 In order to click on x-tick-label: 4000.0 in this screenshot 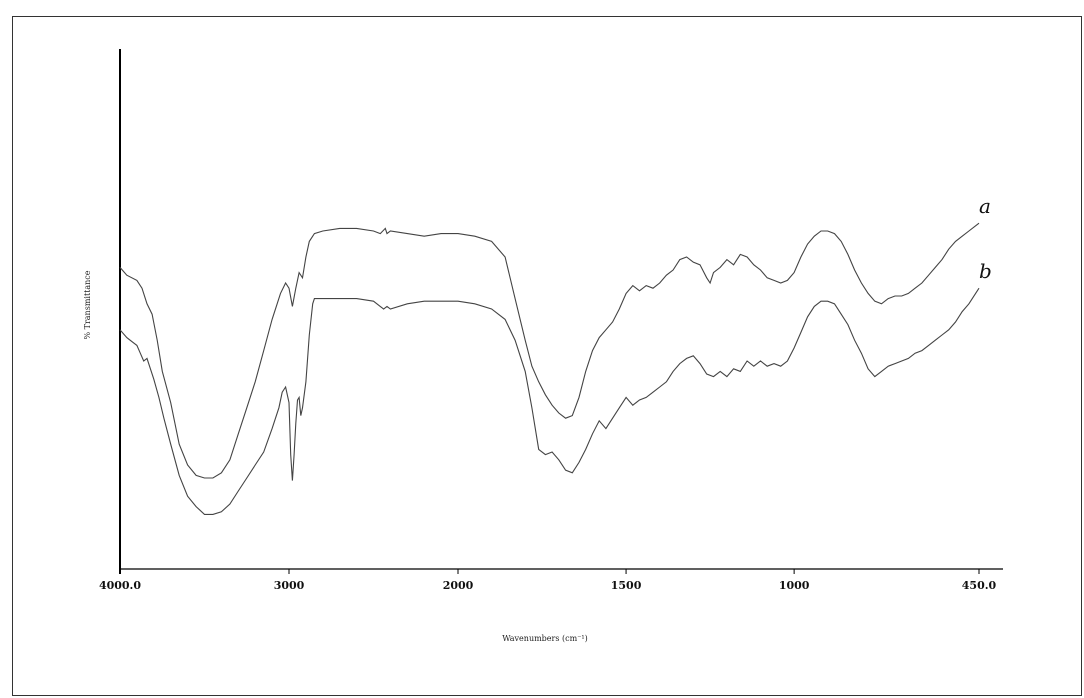, I will do `click(120, 585)`.